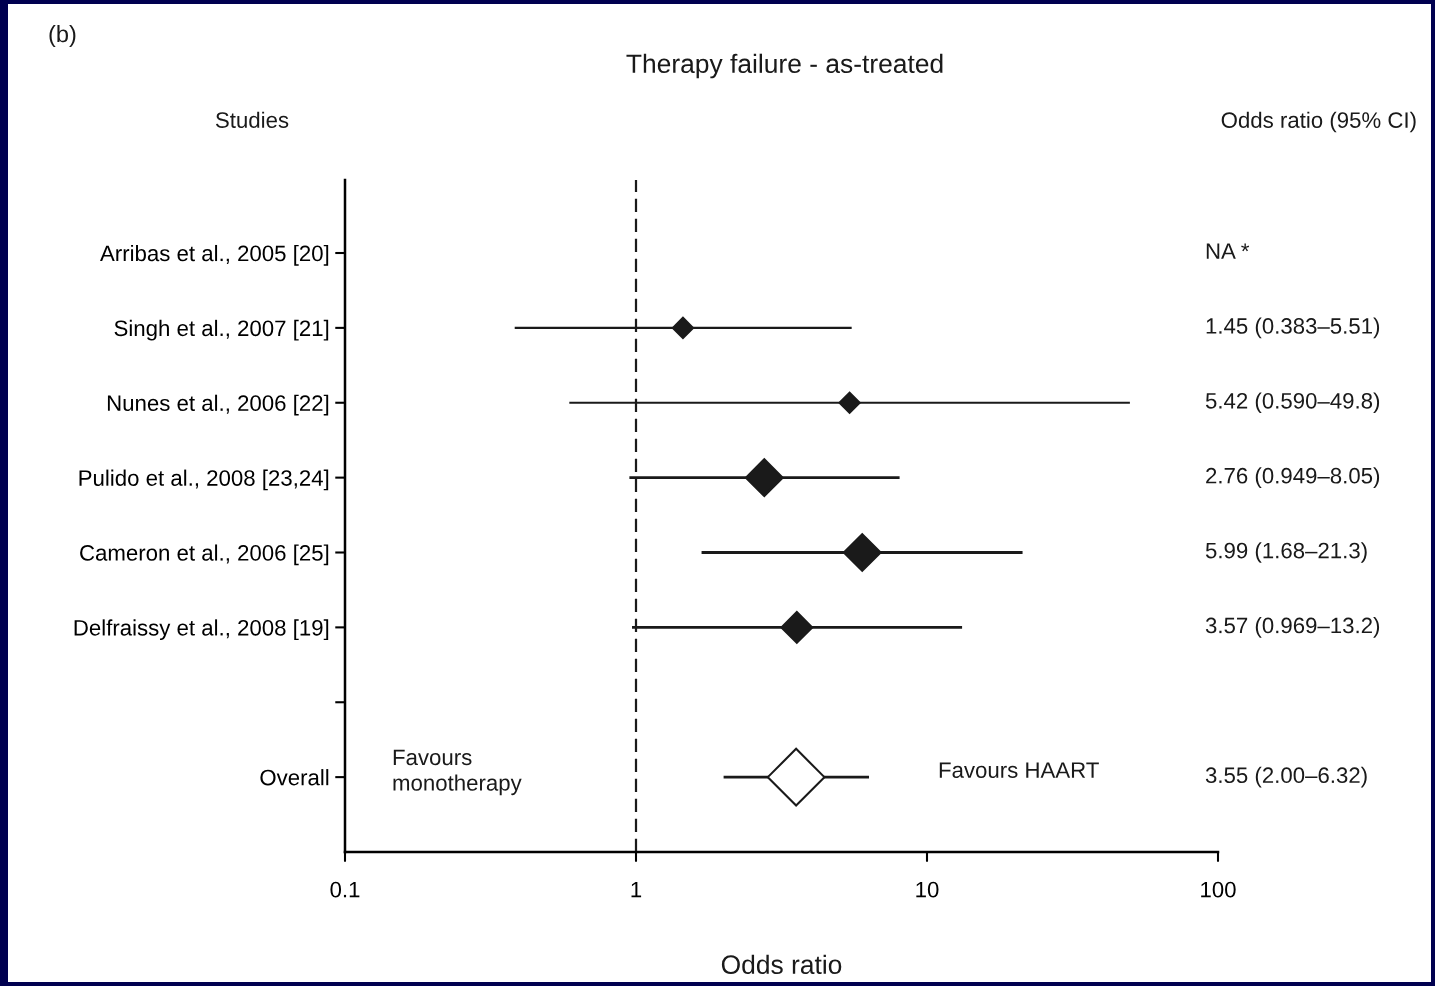 The height and width of the screenshot is (986, 1435). Describe the element at coordinates (636, 889) in the screenshot. I see `x-tick-label: 1` at that location.